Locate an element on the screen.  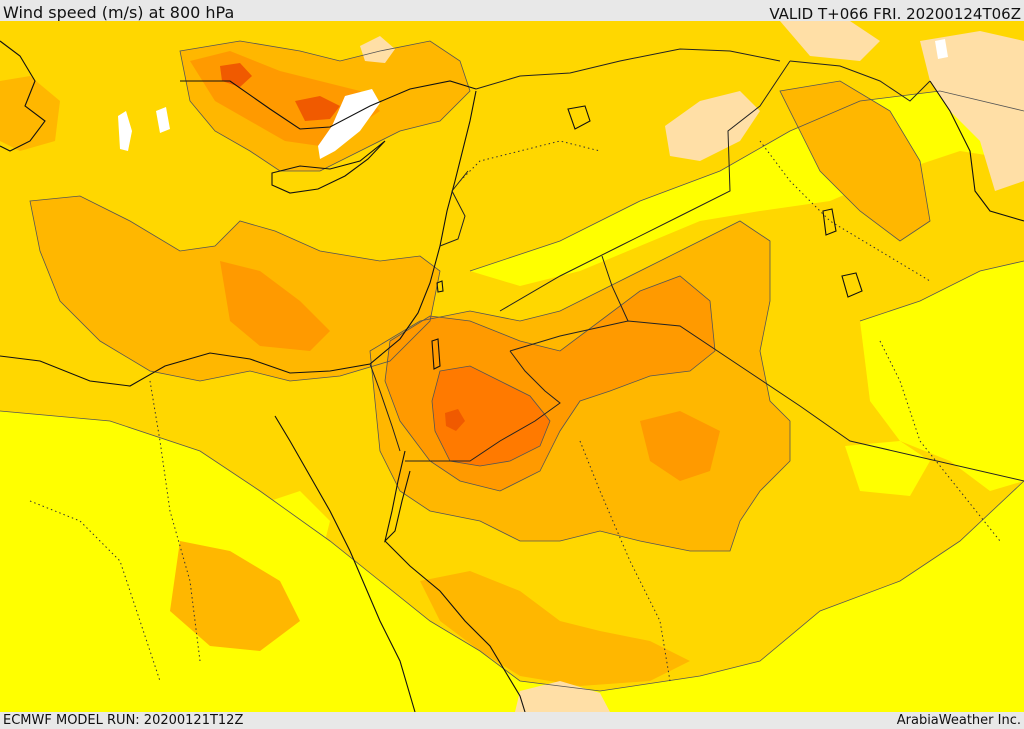
coastline-aegean is located at coordinates (23, 96).